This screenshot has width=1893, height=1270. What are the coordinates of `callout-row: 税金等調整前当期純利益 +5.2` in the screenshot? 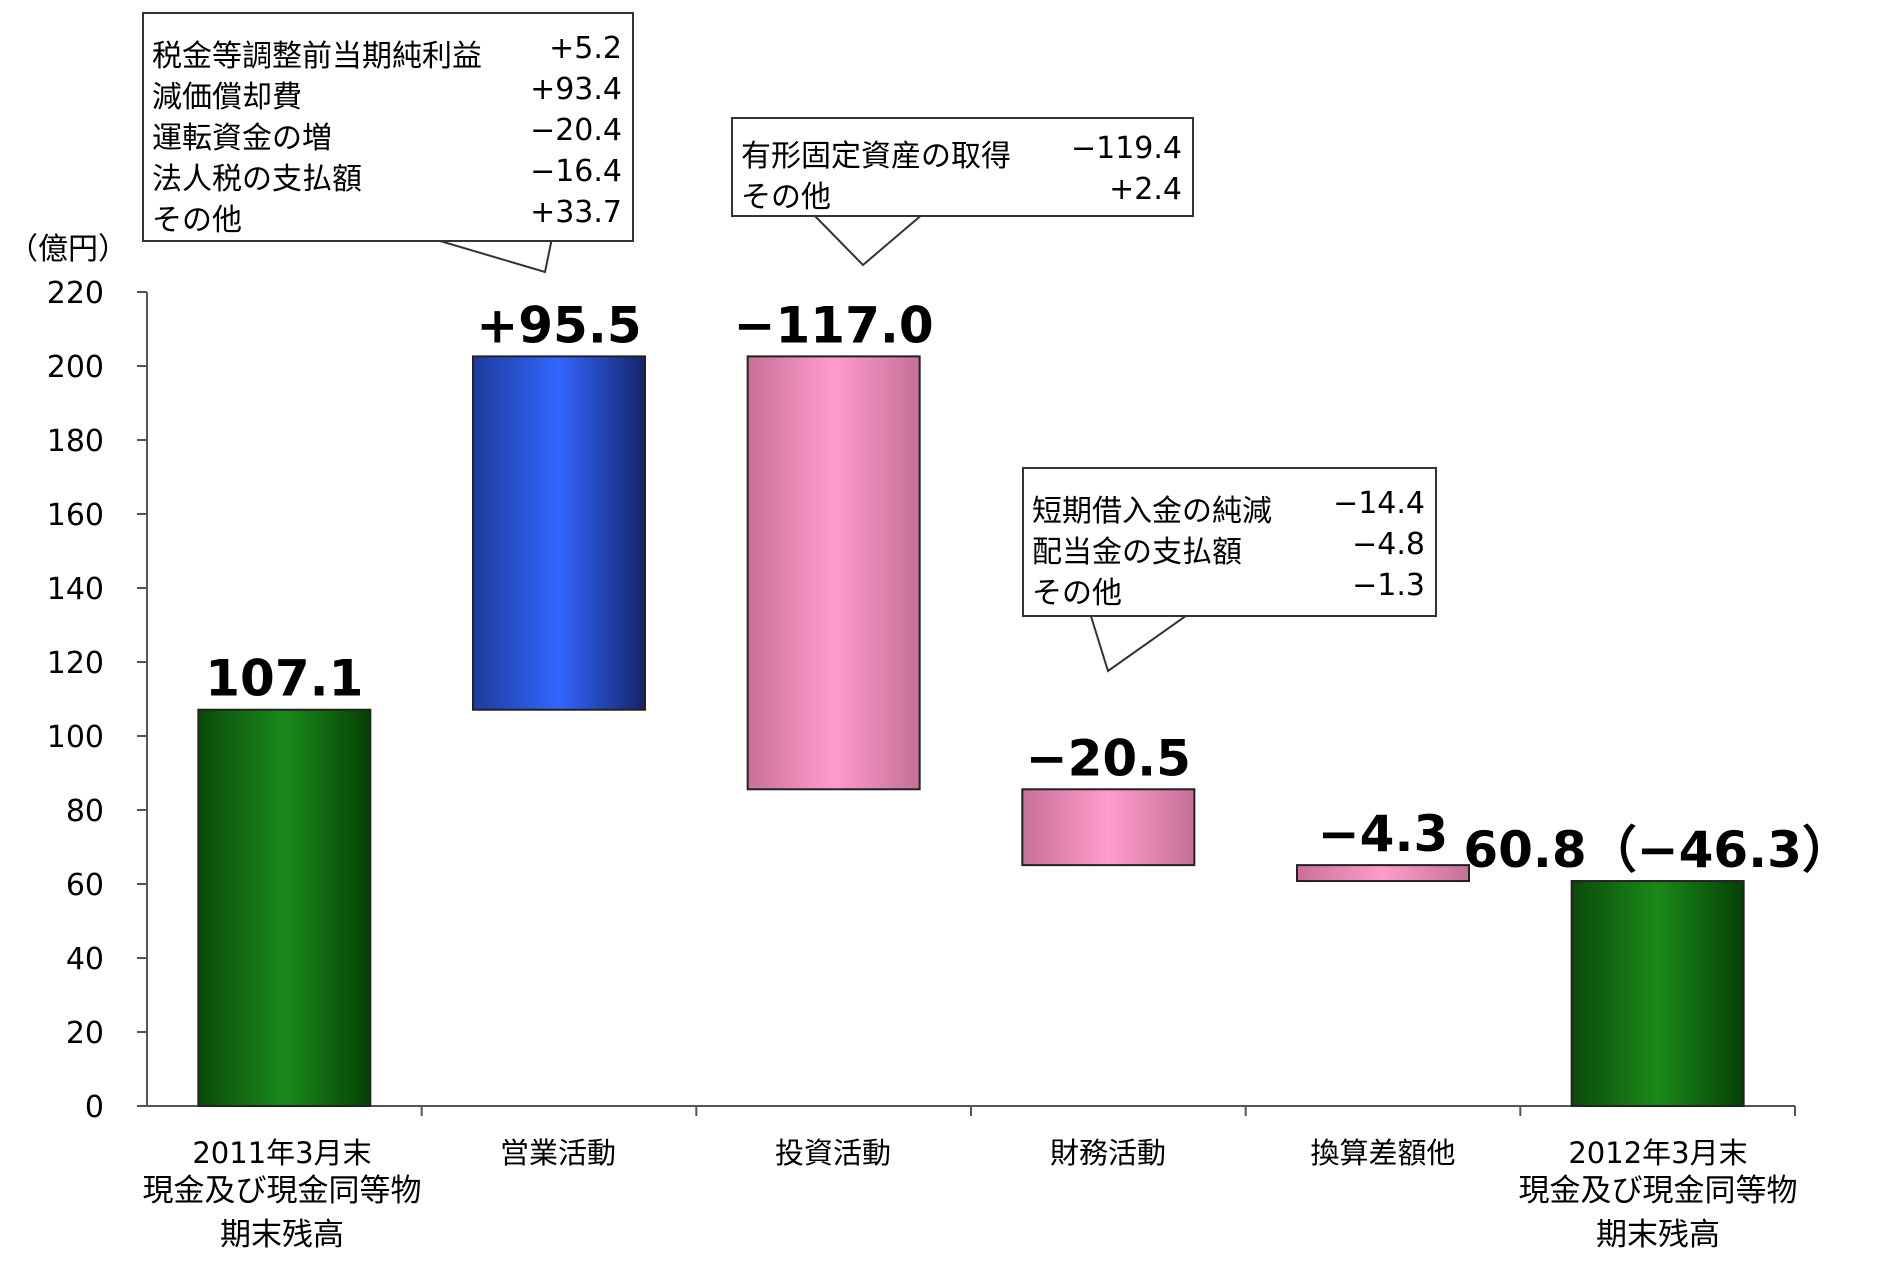 It's located at (388, 50).